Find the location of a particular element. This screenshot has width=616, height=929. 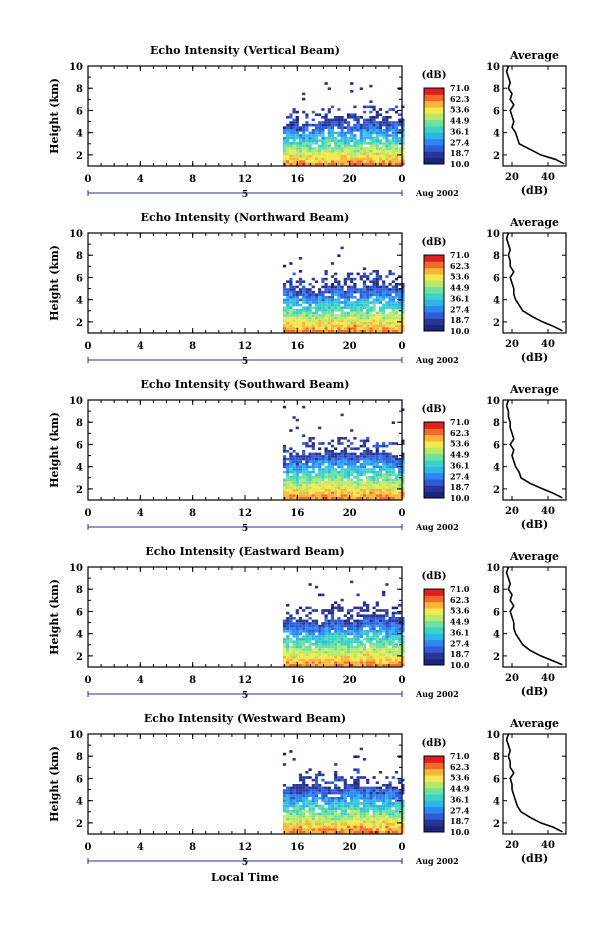

x-tick-label: 12 is located at coordinates (245, 680).